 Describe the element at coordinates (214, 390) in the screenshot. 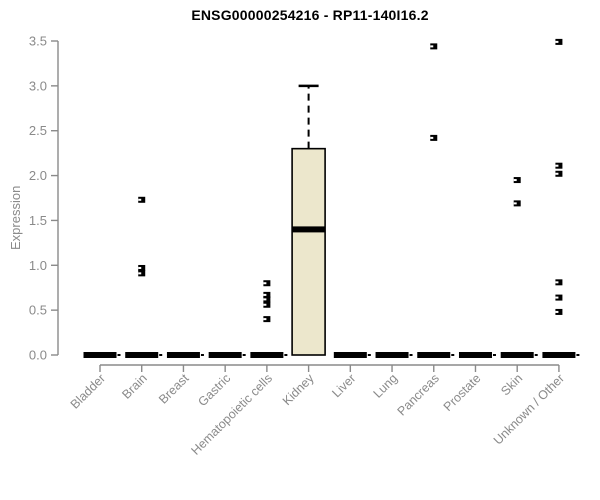

I see `x-tick-label-gastric: Gastric` at that location.